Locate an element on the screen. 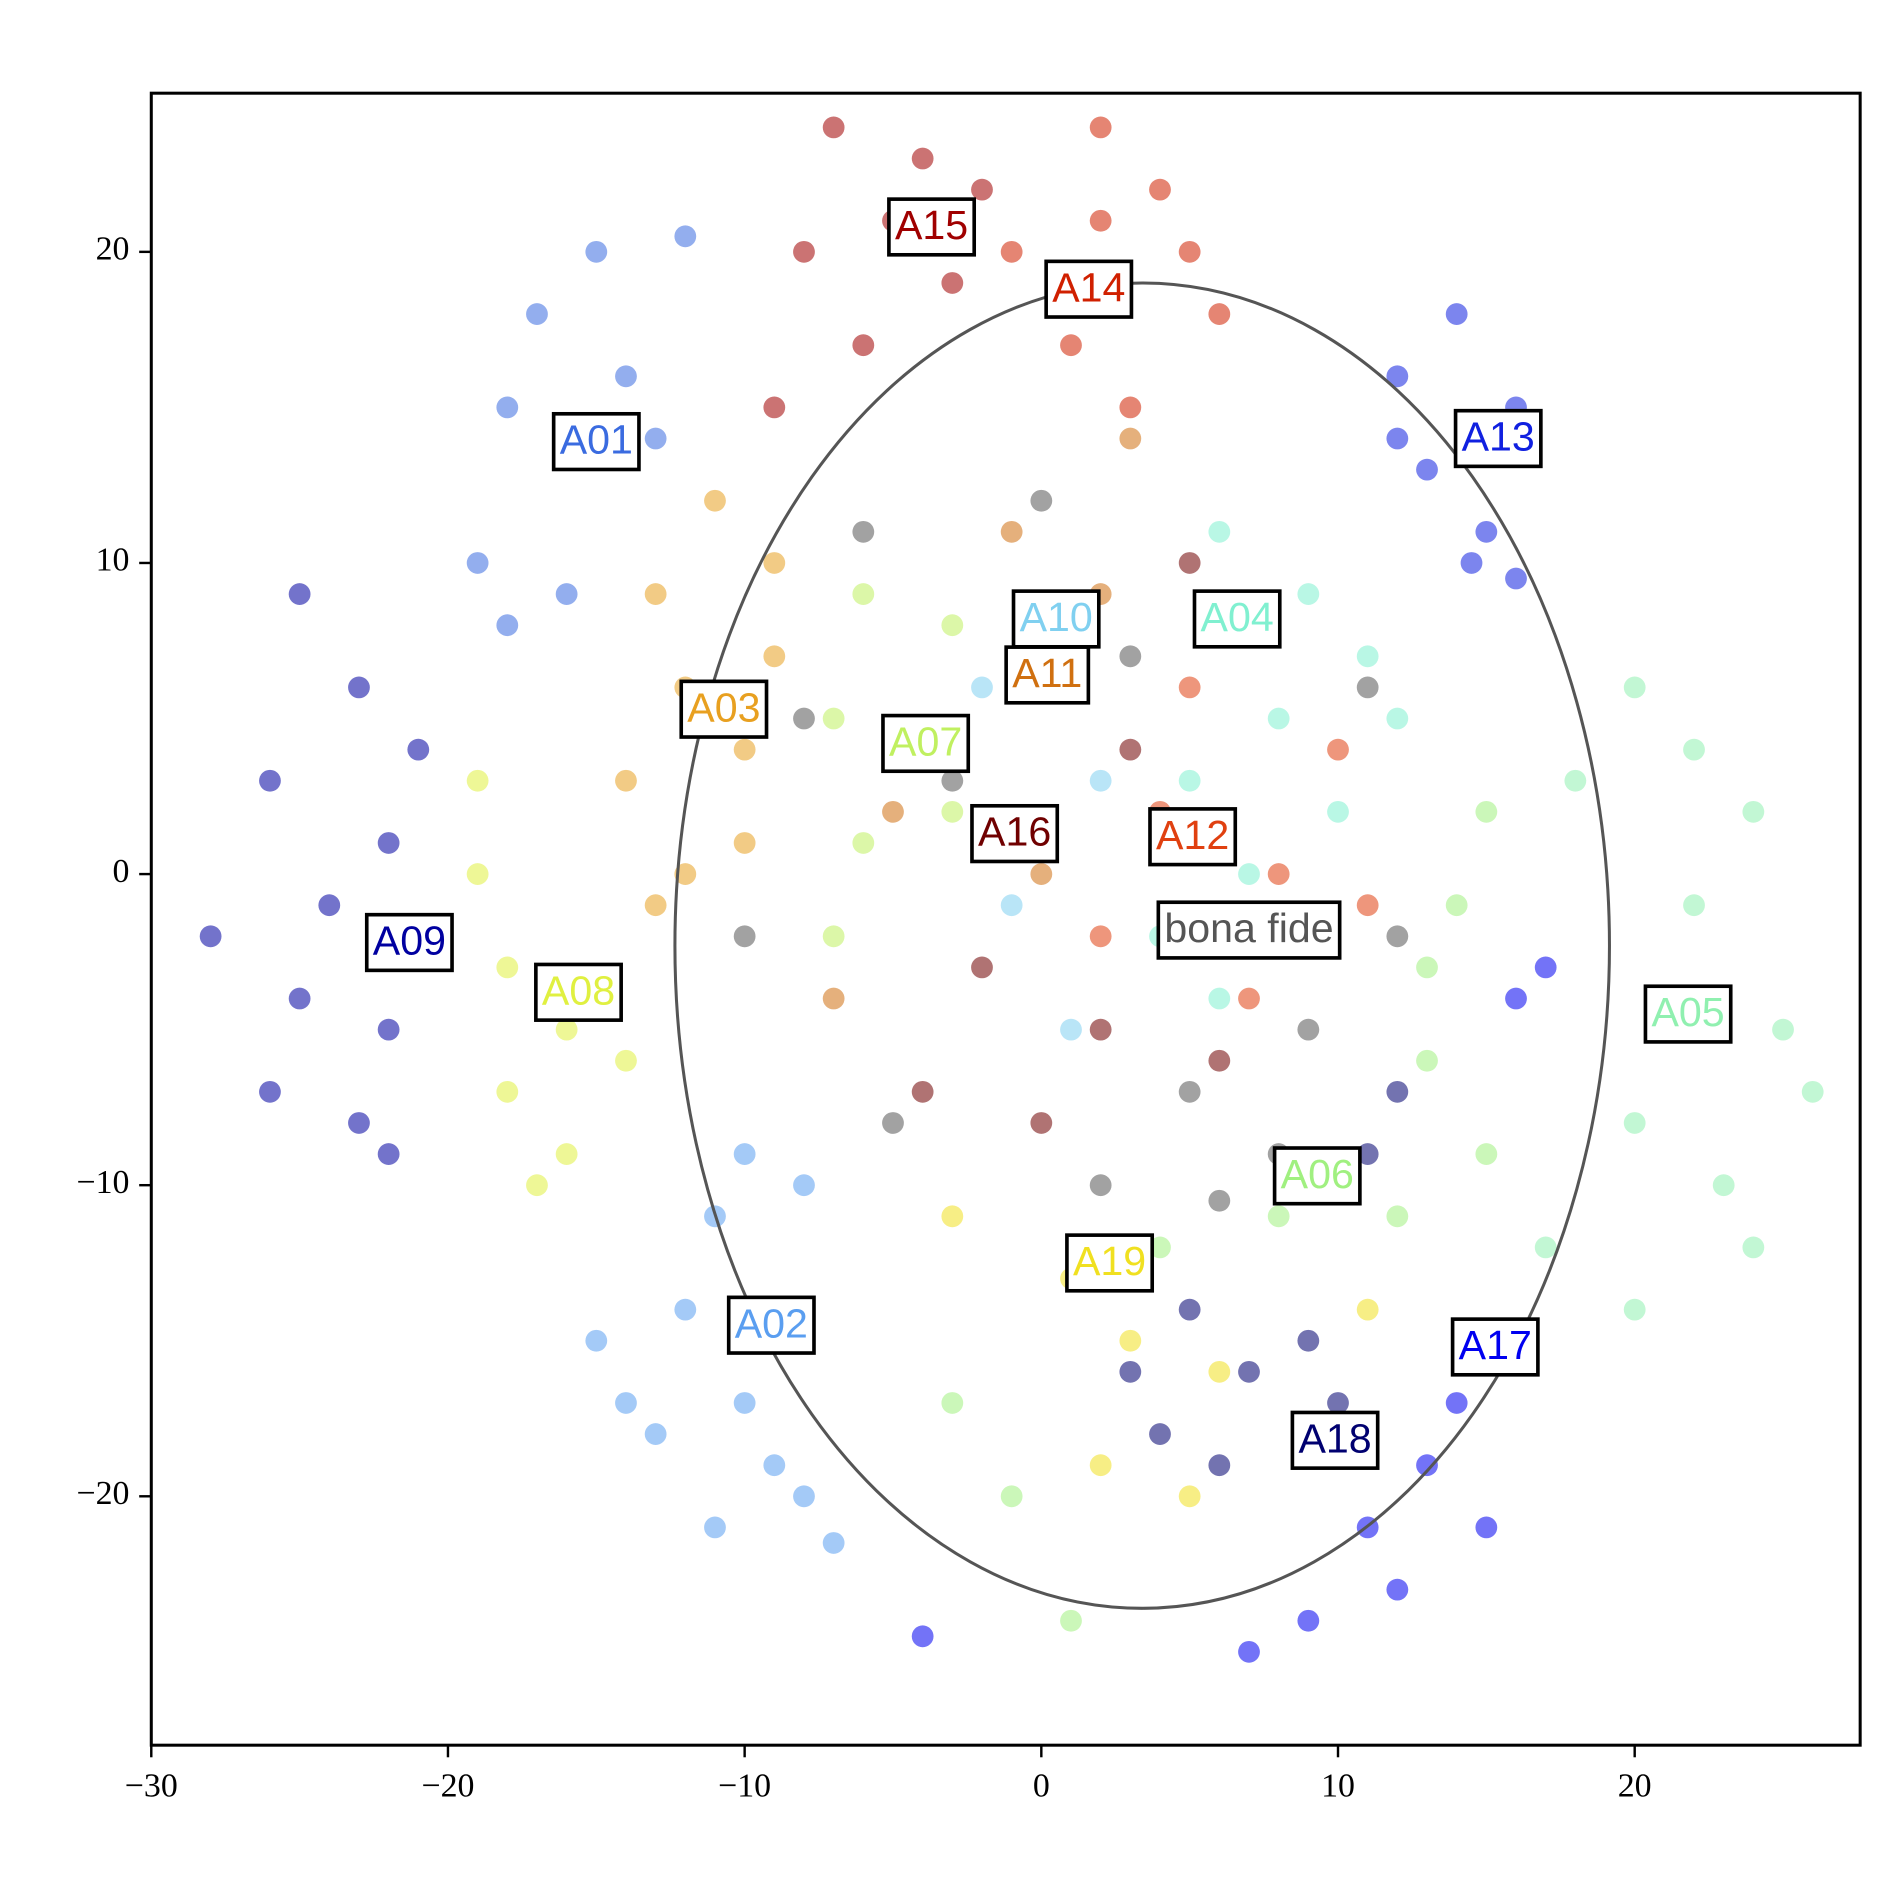 Image resolution: width=1888 pixels, height=1888 pixels. label-text: A12 is located at coordinates (1192, 835).